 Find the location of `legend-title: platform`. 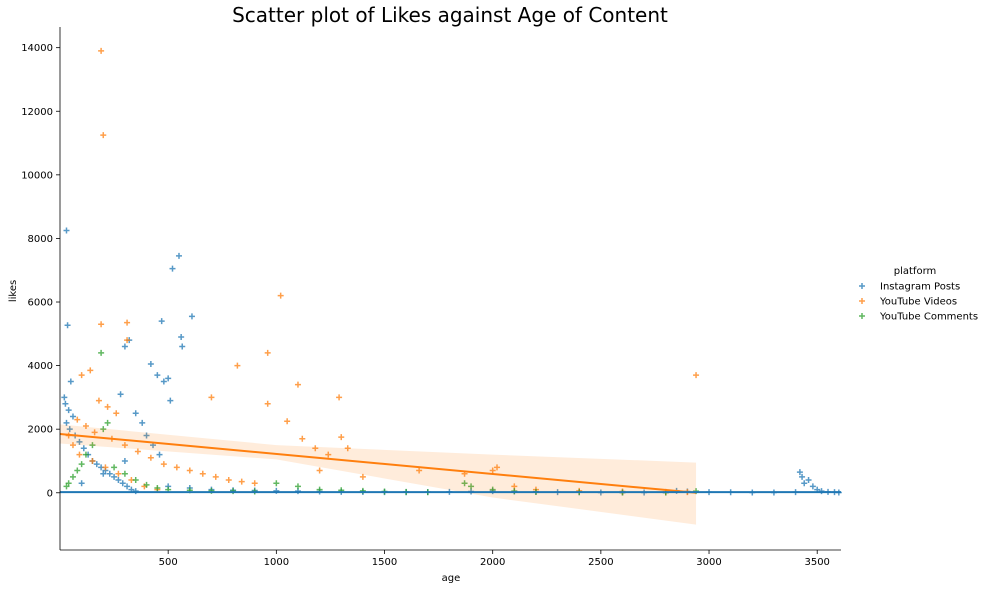

legend-title: platform is located at coordinates (915, 271).